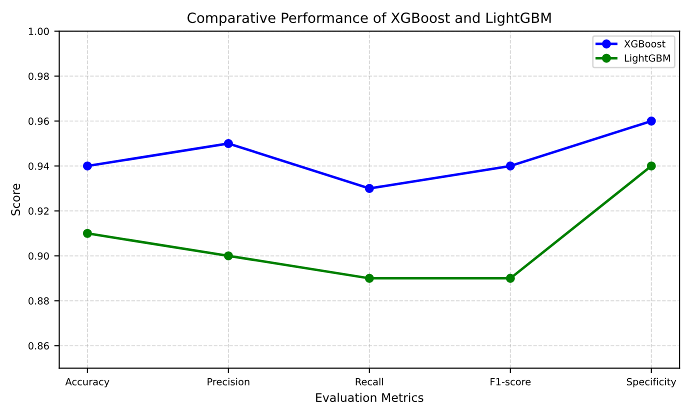 The height and width of the screenshot is (416, 697). Describe the element at coordinates (38, 301) in the screenshot. I see `y-tick-label: 0.88` at that location.